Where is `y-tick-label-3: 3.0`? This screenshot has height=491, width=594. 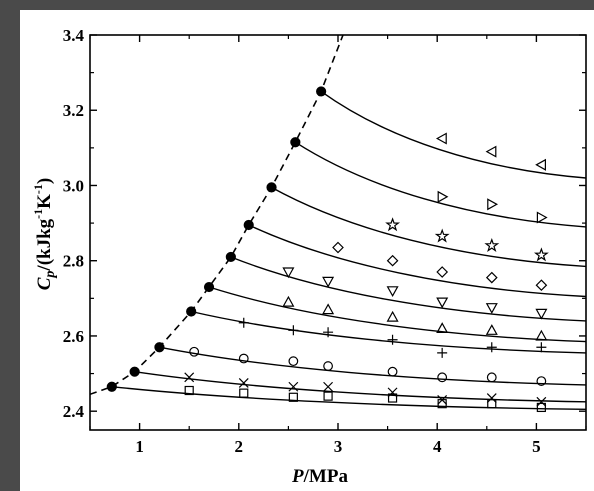 y-tick-label-3: 3.0 is located at coordinates (73, 185).